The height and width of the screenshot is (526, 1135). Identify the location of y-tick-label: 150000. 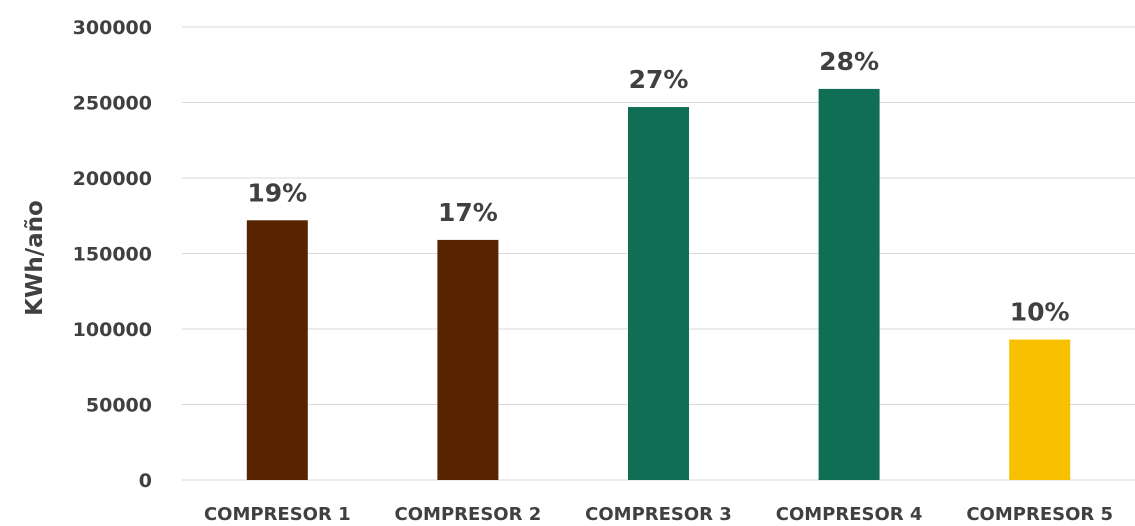
(112, 255).